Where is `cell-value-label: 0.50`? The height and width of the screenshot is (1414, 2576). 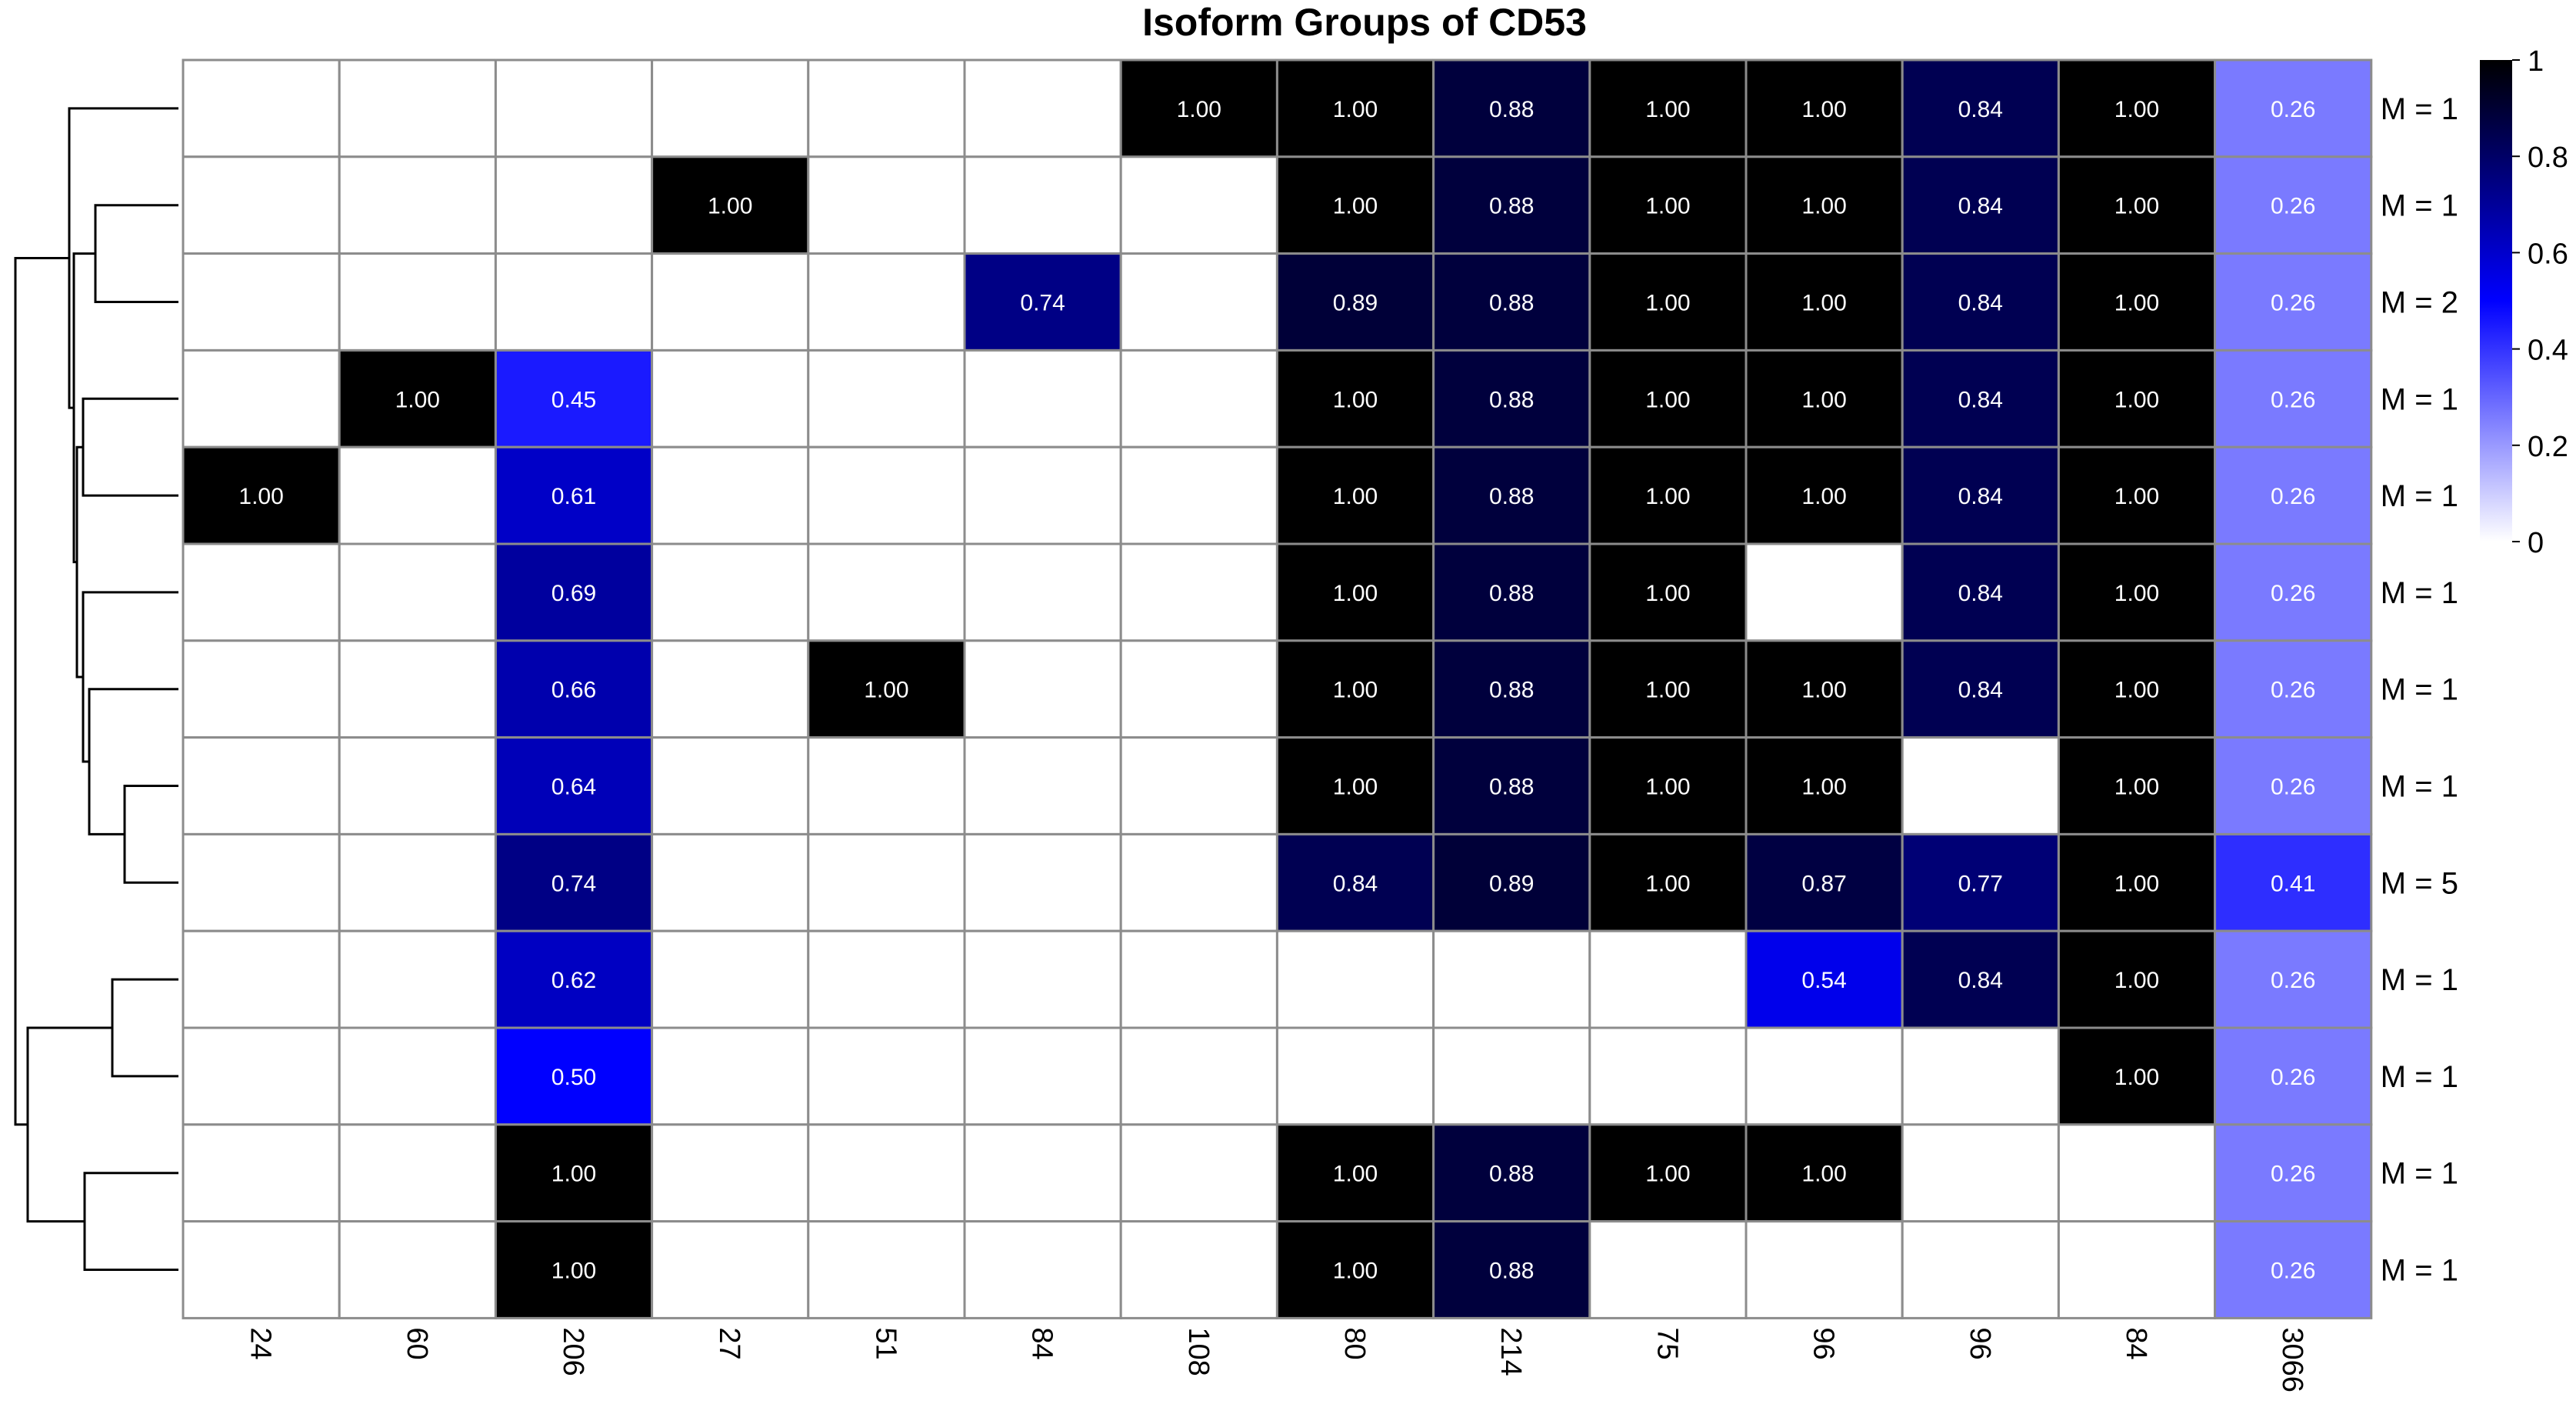 cell-value-label: 0.50 is located at coordinates (574, 1077).